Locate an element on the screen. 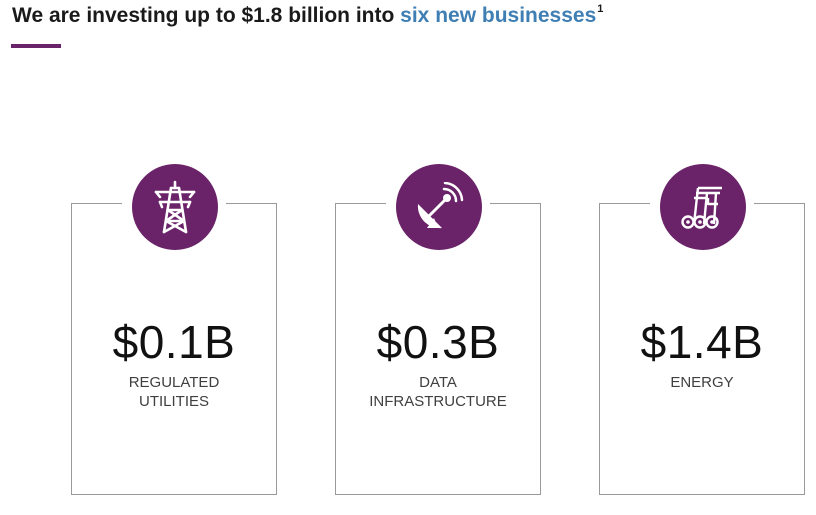 This screenshot has width=816, height=515. title-footnote: 1 is located at coordinates (600, 9).